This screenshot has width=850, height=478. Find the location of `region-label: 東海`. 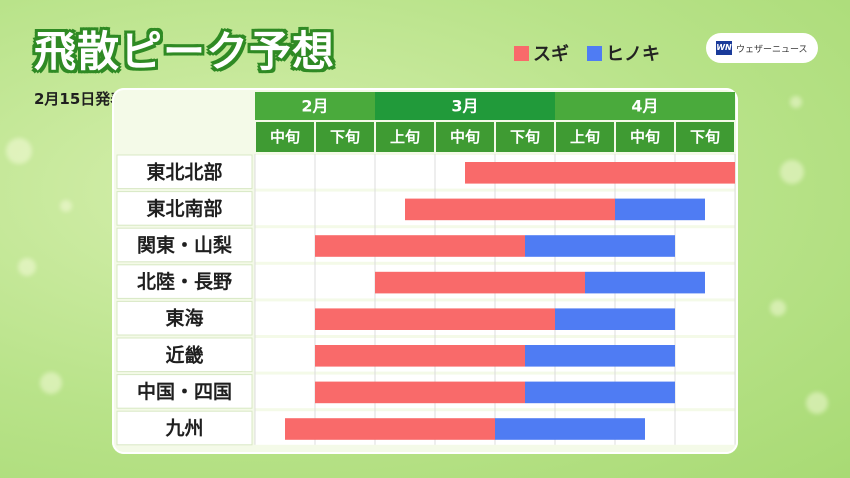

region-label: 東海 is located at coordinates (184, 318).